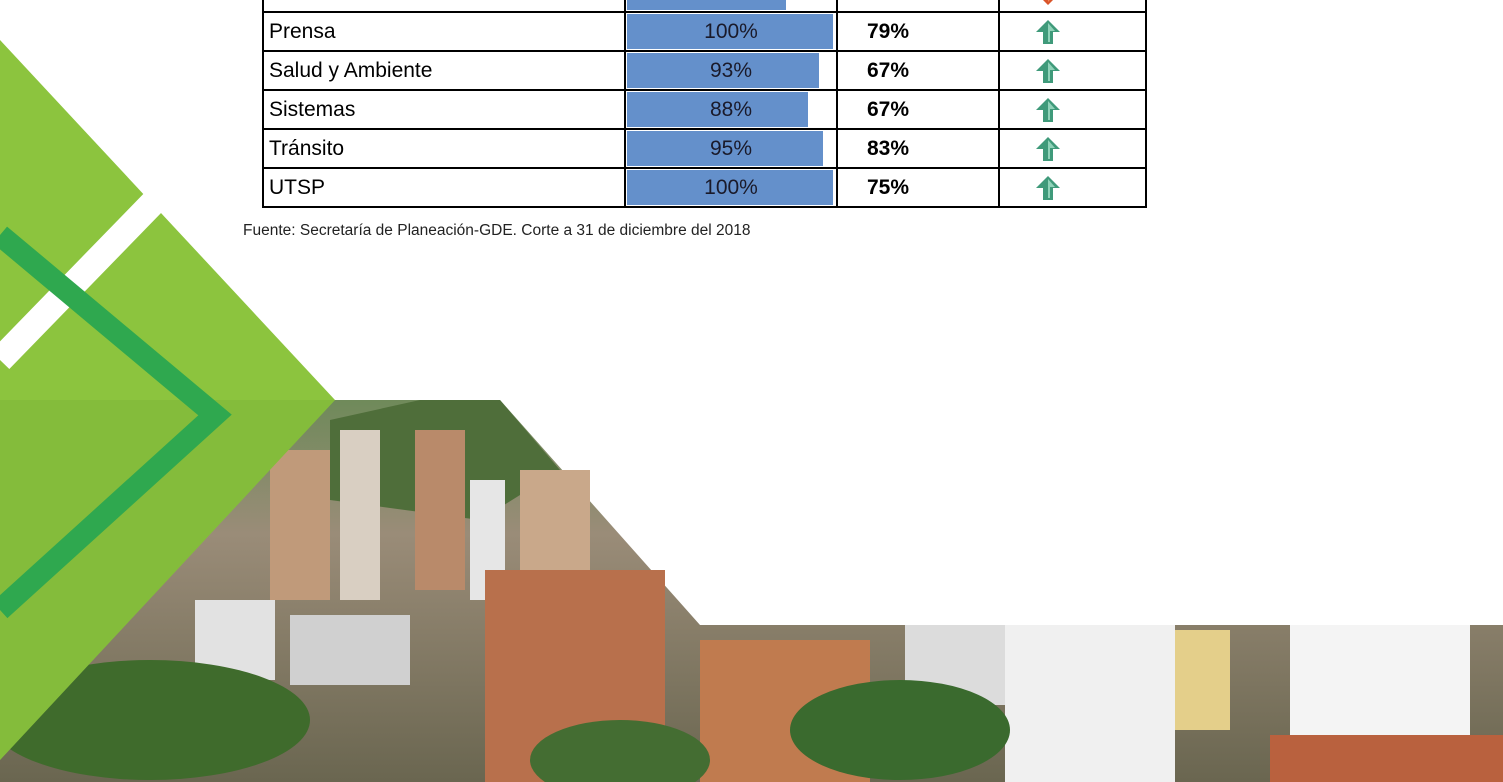  I want to click on table-row: Planeación77%47%, so click(704, 6).